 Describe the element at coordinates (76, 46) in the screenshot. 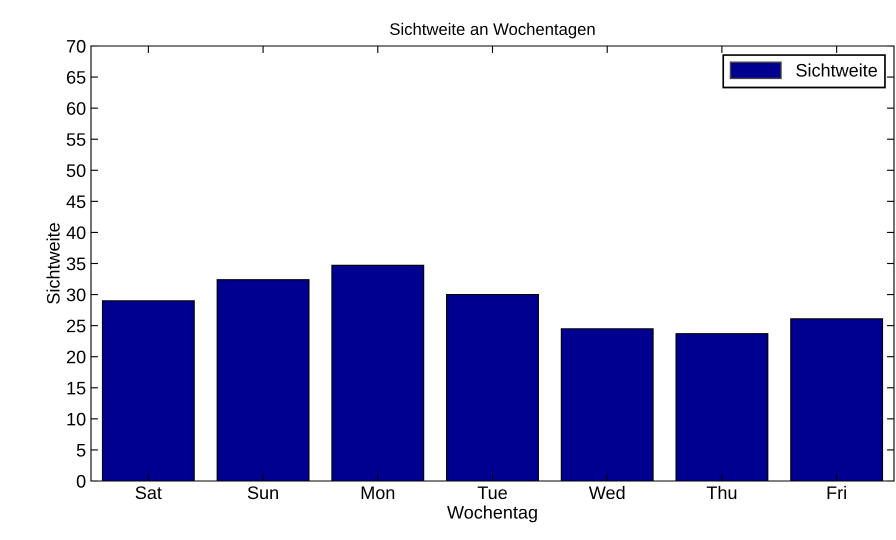

I see `y-tick-label: 70` at that location.